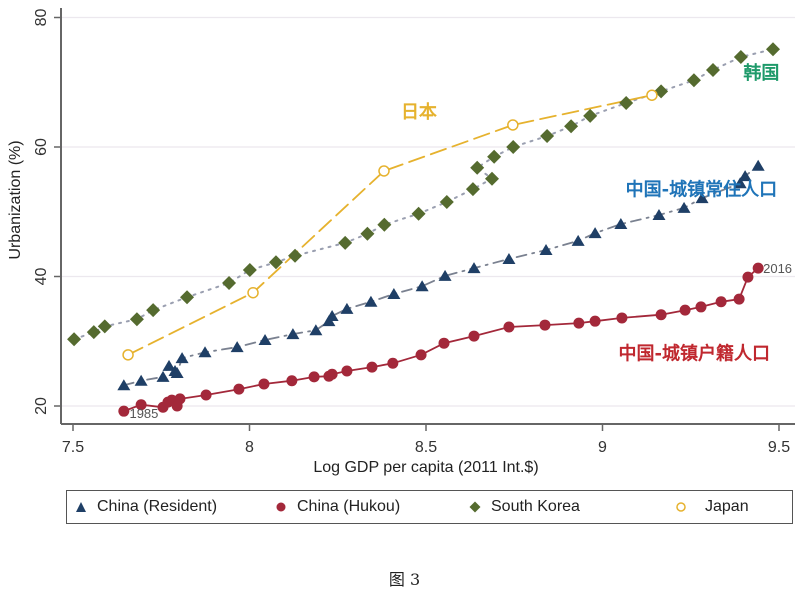 This screenshot has height=591, width=809. I want to click on series-annotation: 韩国, so click(761, 73).